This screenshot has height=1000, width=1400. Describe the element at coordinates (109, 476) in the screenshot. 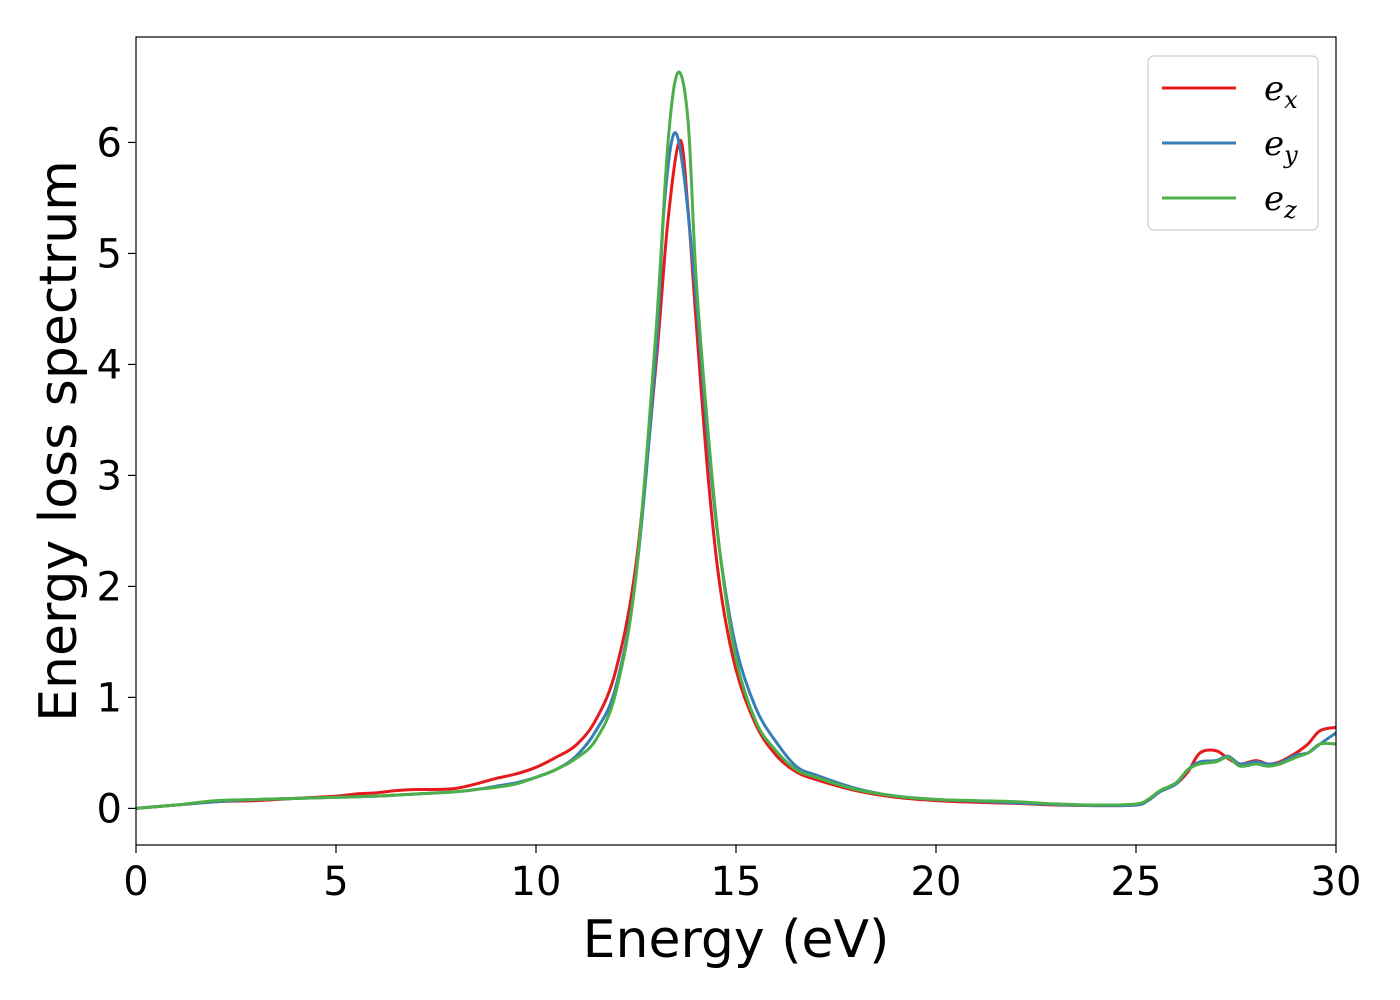

I see `y-tick-label: 3` at that location.